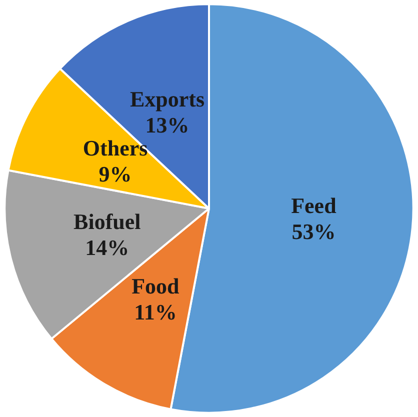 The width and height of the screenshot is (418, 417). Describe the element at coordinates (167, 125) in the screenshot. I see `data-label: 13%` at that location.